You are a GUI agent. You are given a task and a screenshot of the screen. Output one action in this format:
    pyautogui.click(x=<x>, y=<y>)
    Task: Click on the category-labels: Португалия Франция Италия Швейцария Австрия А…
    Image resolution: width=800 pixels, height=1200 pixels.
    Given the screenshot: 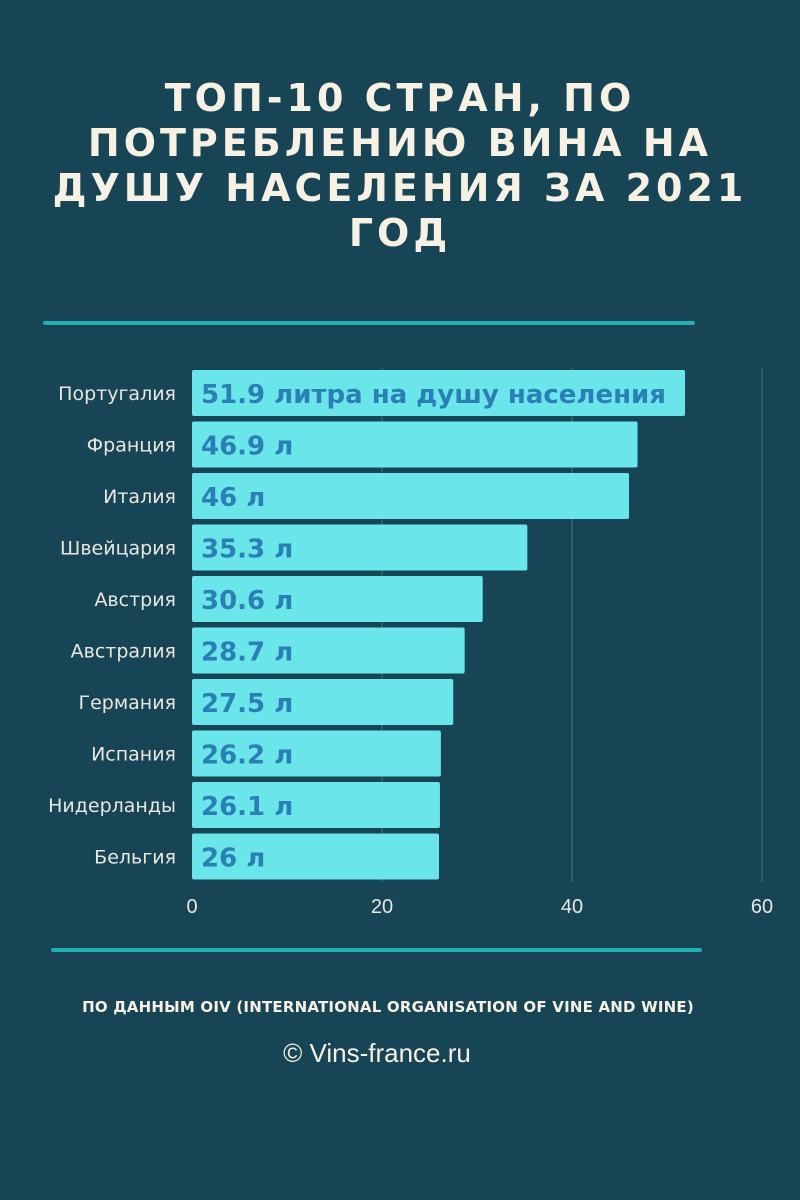 What is the action you would take?
    pyautogui.click(x=112, y=626)
    